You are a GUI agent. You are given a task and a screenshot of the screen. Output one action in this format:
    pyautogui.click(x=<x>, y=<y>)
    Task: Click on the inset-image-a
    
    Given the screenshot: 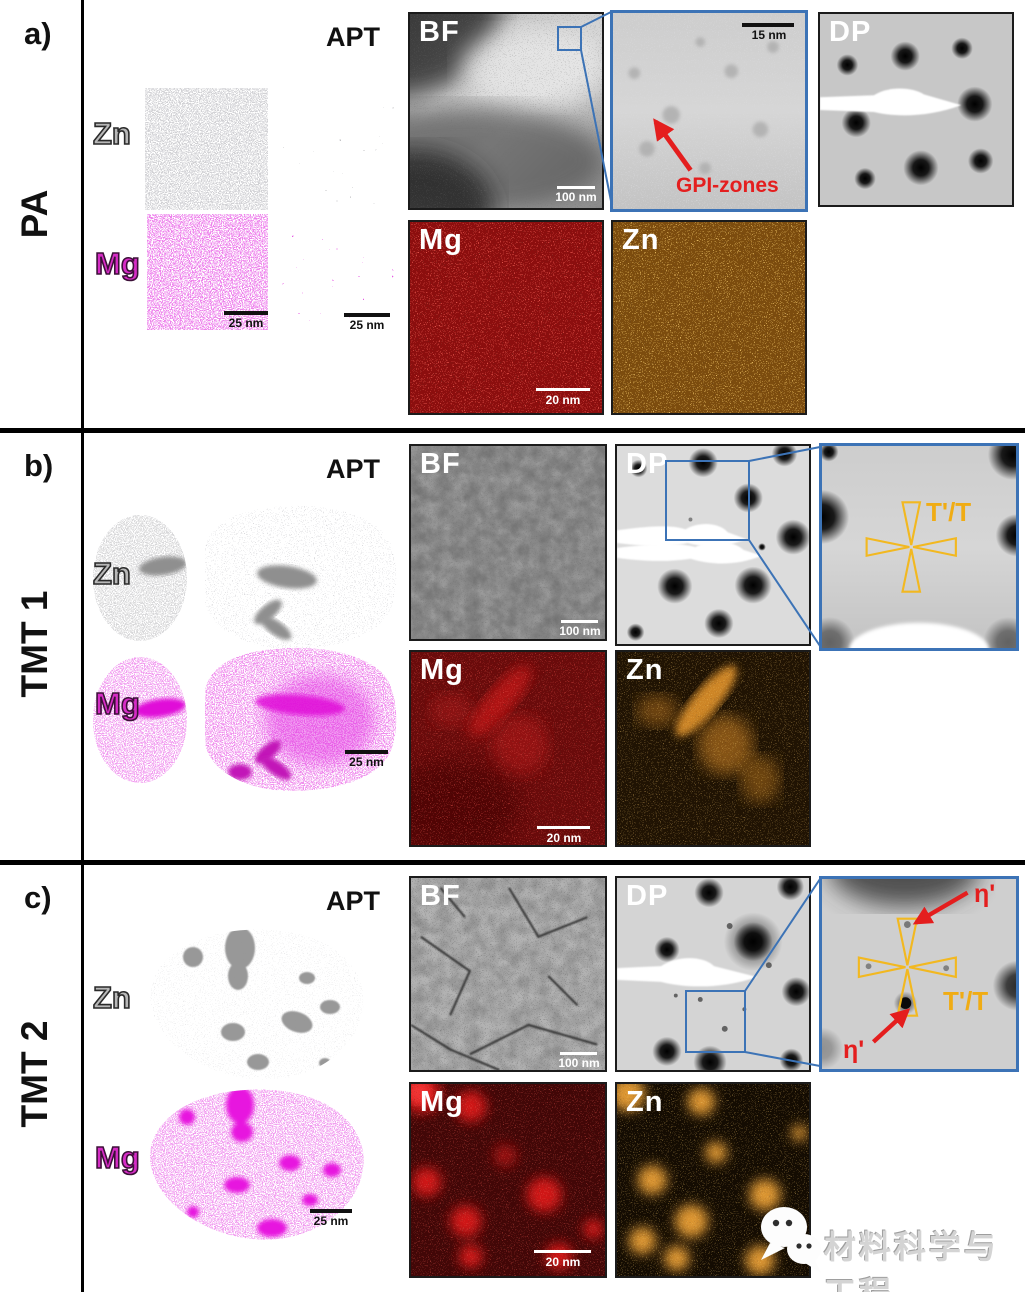 What is the action you would take?
    pyautogui.click(x=709, y=111)
    